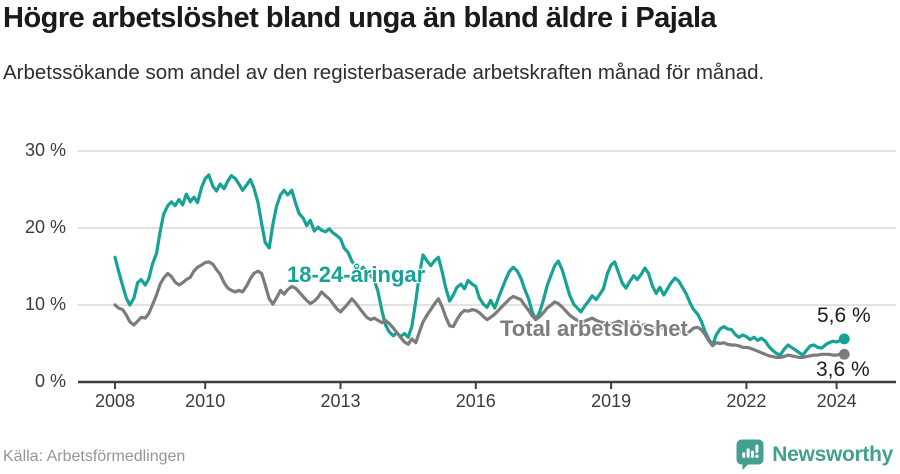 This screenshot has height=474, width=900. I want to click on newsworthy-logo: Newsworthy, so click(814, 454).